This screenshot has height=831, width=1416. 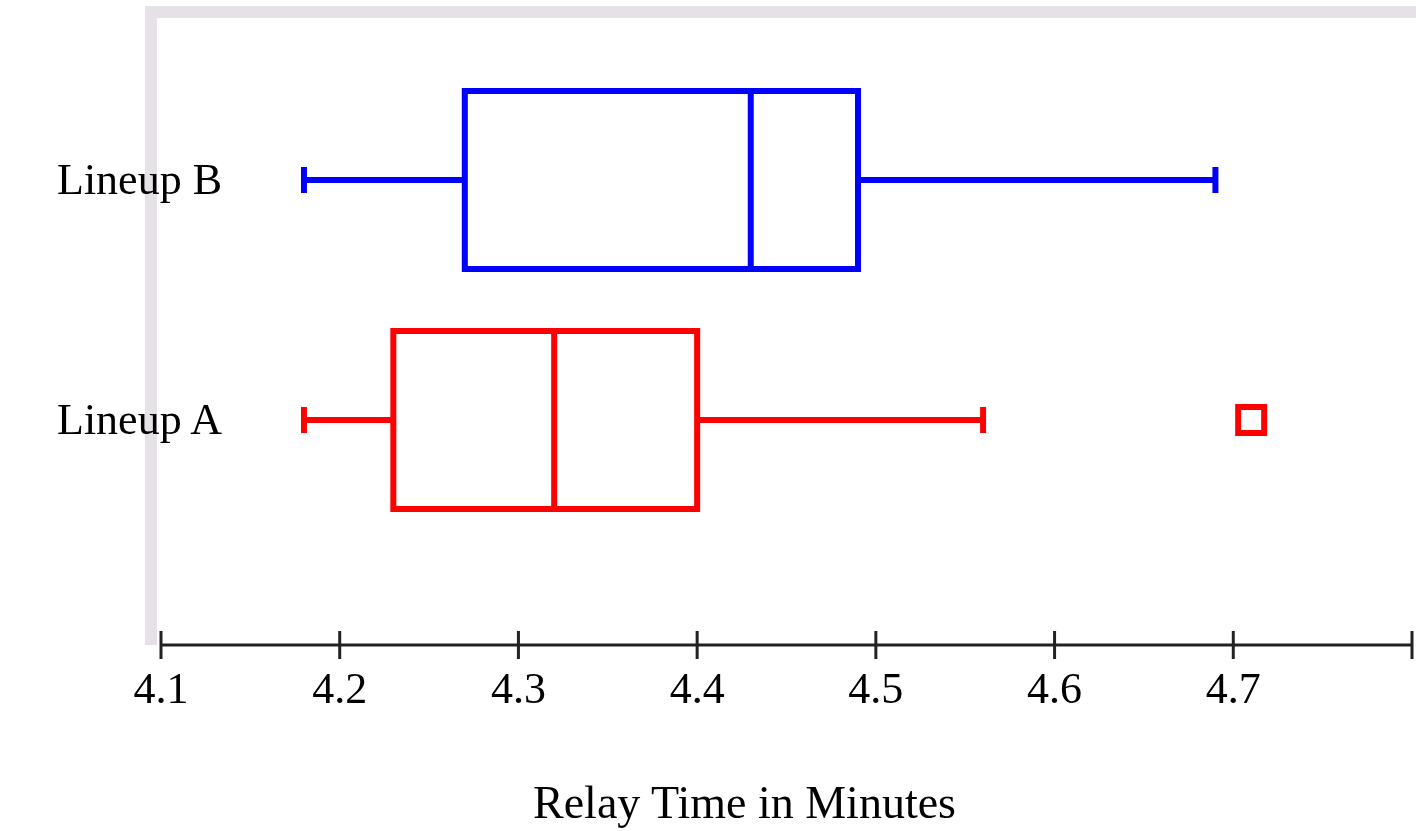 I want to click on x-tick-label: 4.4, so click(x=697, y=688).